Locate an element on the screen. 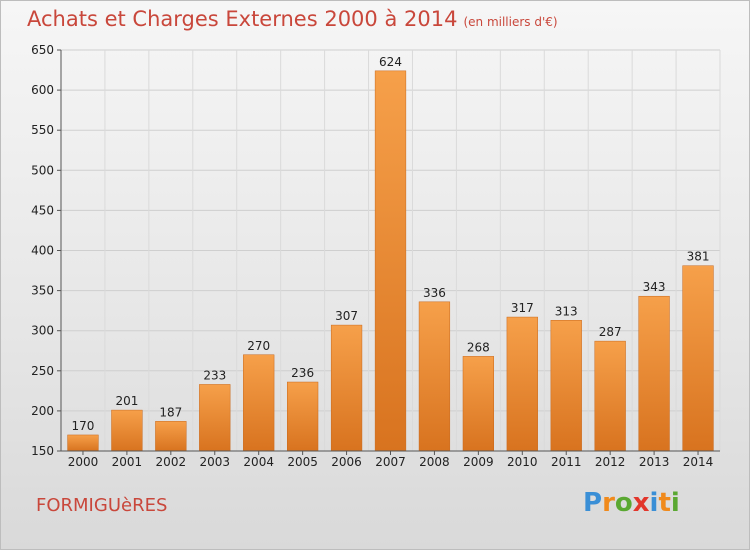  data-label: 187 is located at coordinates (170, 412).